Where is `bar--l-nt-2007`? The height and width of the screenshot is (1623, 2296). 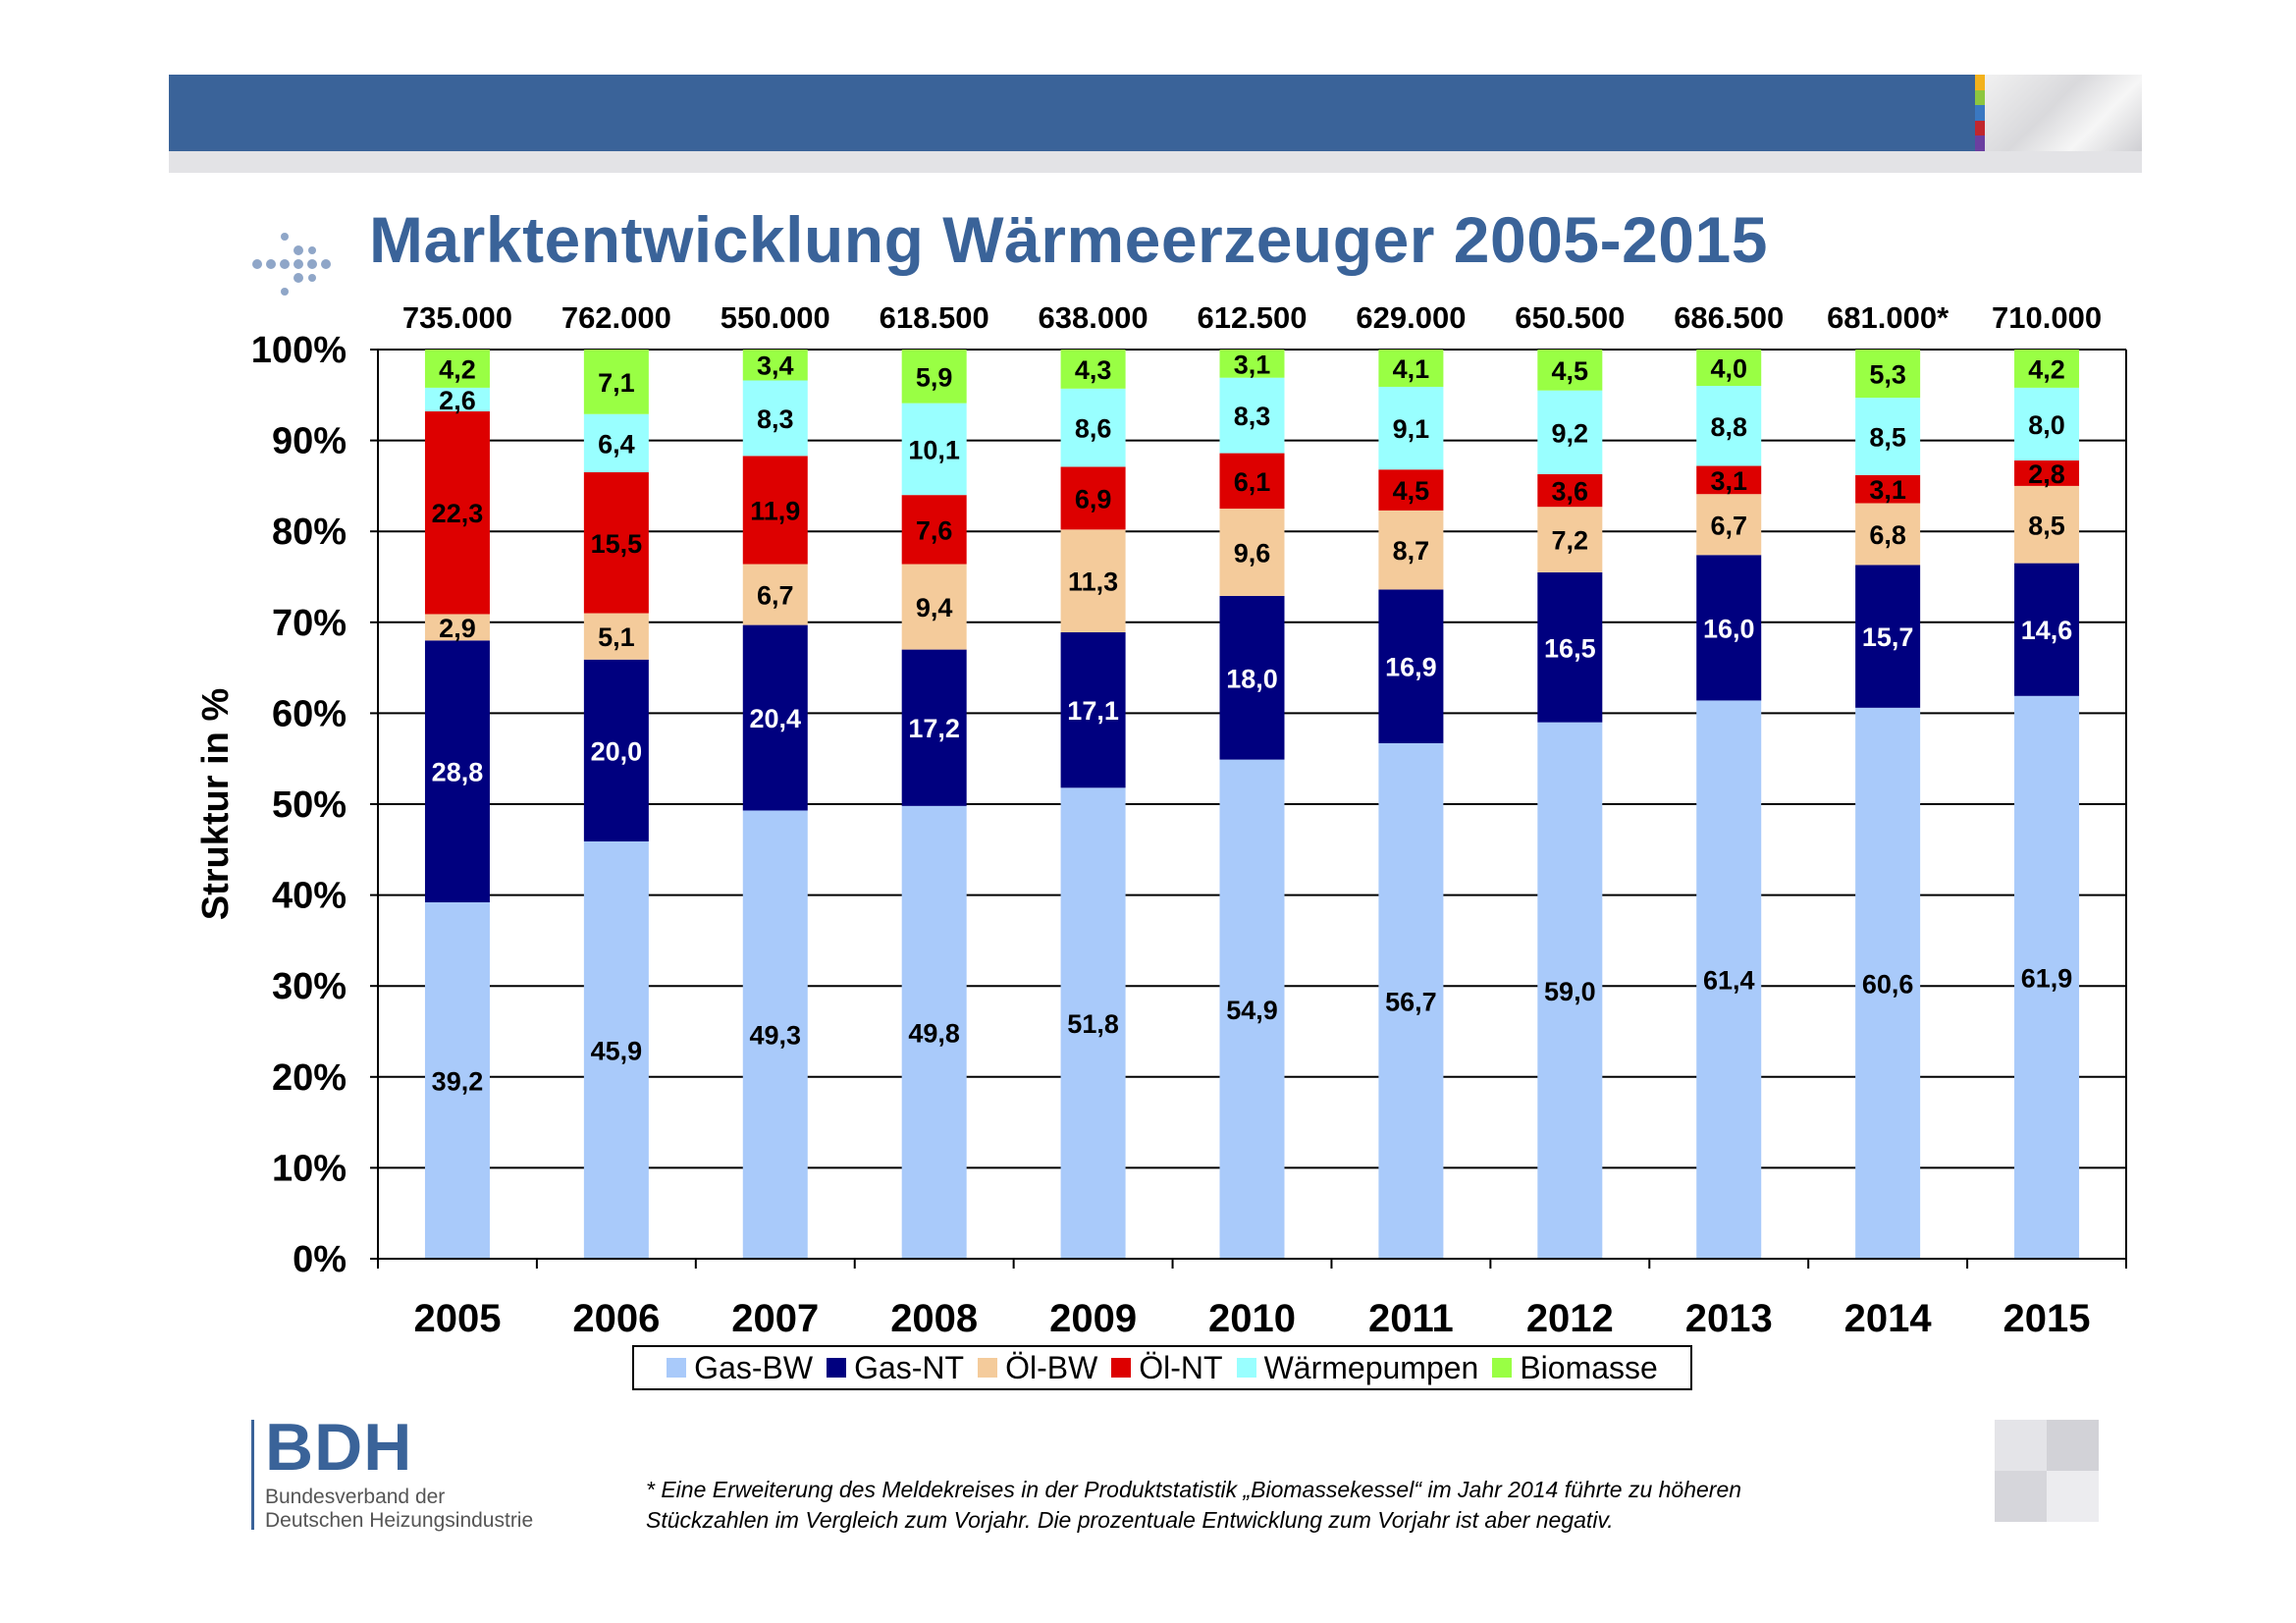
bar--l-nt-2007 is located at coordinates (775, 510).